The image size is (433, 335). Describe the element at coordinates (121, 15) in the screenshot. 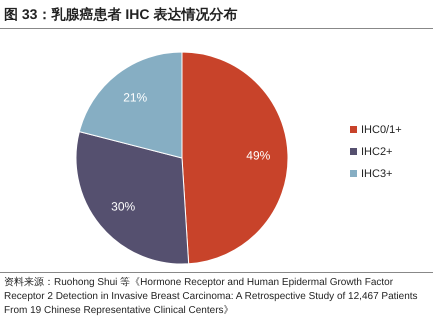

I see `title: 图 33：乳腺癌患者 IHC 表达情况分布` at that location.